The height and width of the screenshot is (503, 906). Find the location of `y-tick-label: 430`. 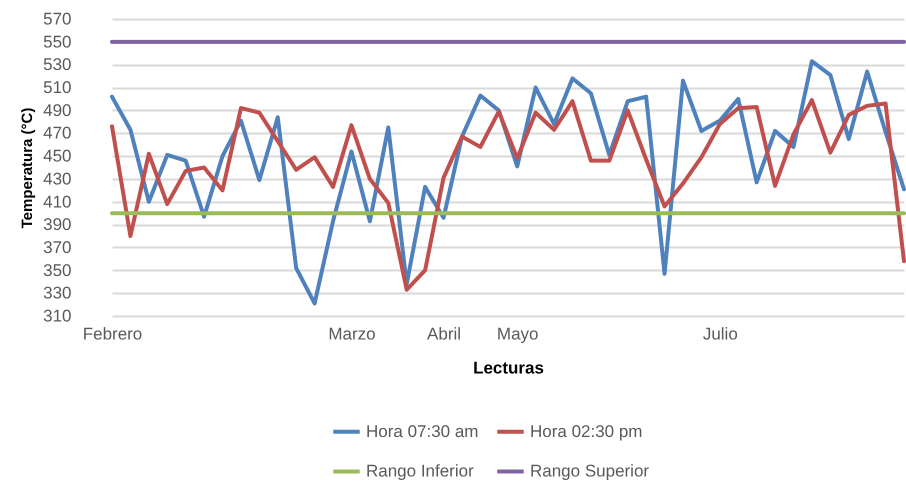

y-tick-label: 430 is located at coordinates (57, 178).